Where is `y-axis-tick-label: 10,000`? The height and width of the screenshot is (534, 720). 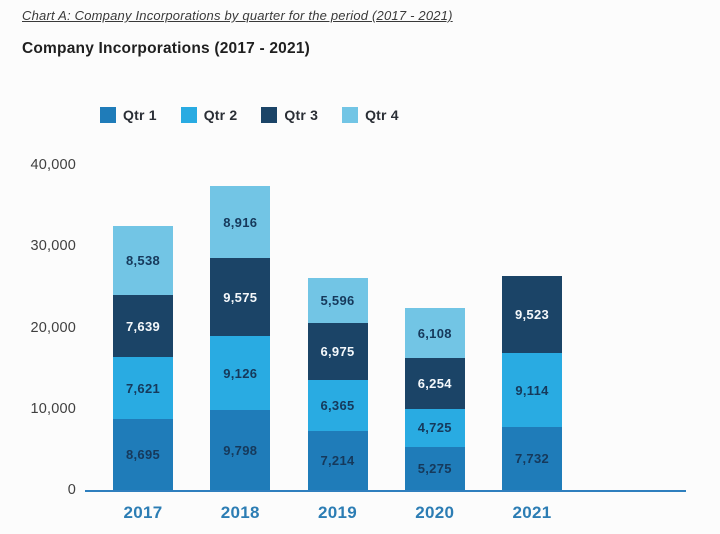 y-axis-tick-label: 10,000 is located at coordinates (53, 408).